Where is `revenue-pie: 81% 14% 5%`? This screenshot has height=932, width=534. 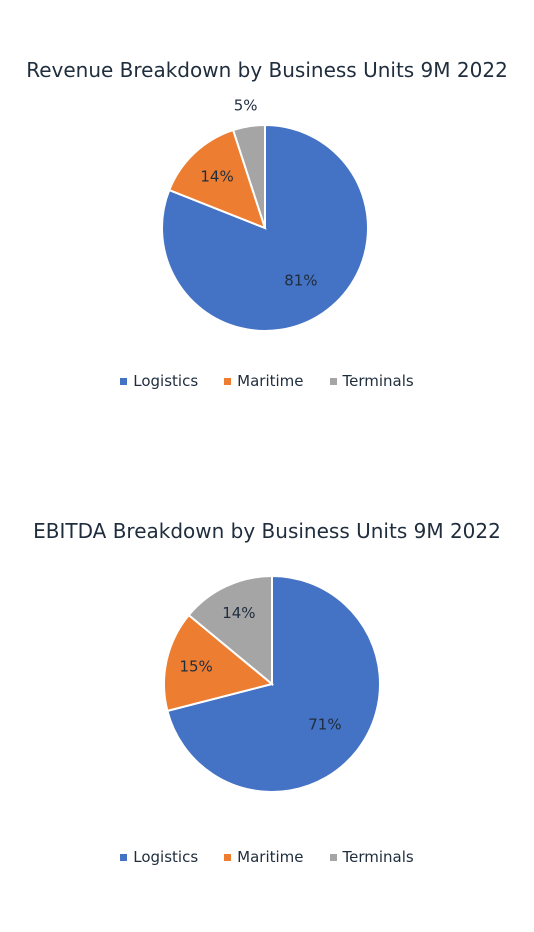 revenue-pie: 81% 14% 5% is located at coordinates (265, 214).